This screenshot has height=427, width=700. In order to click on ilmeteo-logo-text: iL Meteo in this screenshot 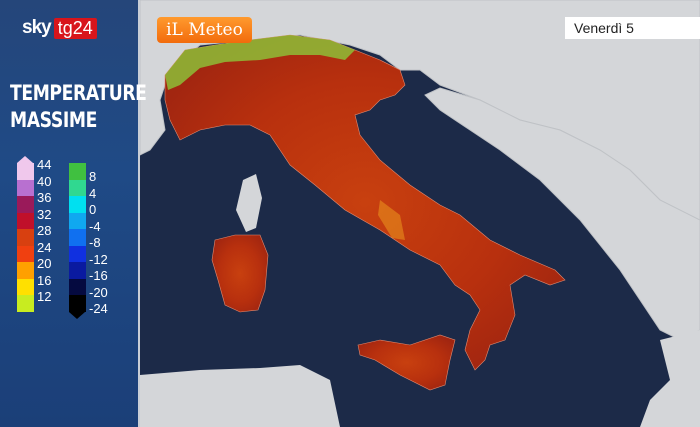, I will do `click(204, 30)`.